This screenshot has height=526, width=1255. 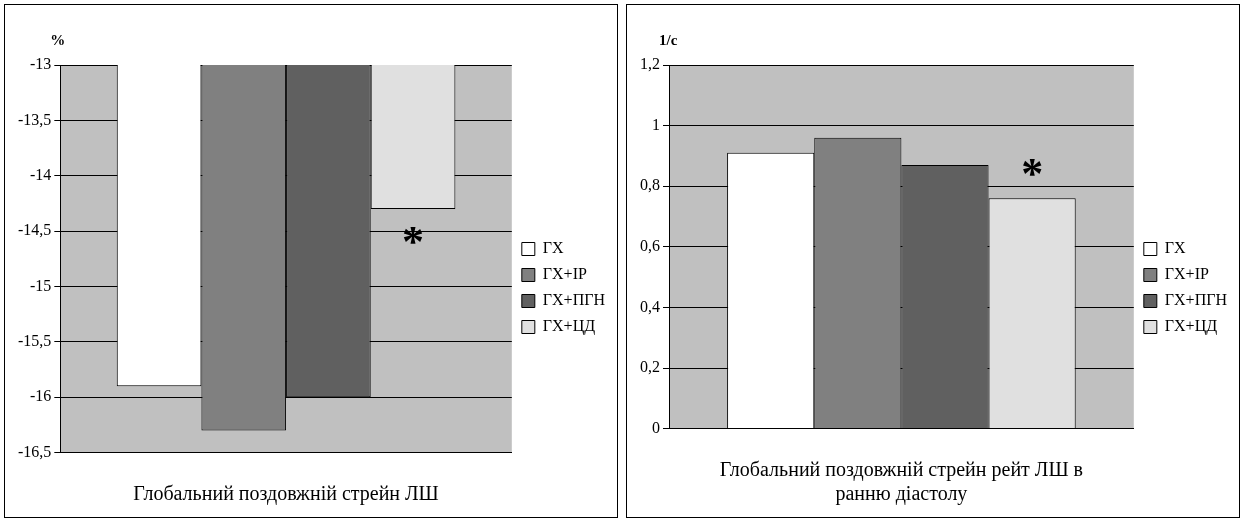 I want to click on y-axis-title: 1/с, so click(x=668, y=40).